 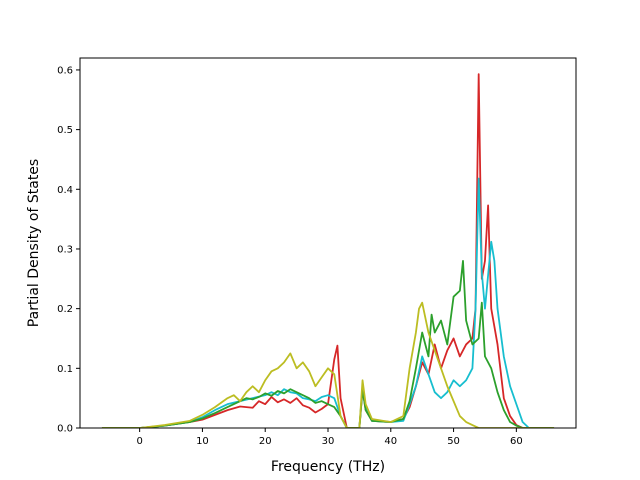 I want to click on x-axis-label: Frequency (THz), so click(x=328, y=467).